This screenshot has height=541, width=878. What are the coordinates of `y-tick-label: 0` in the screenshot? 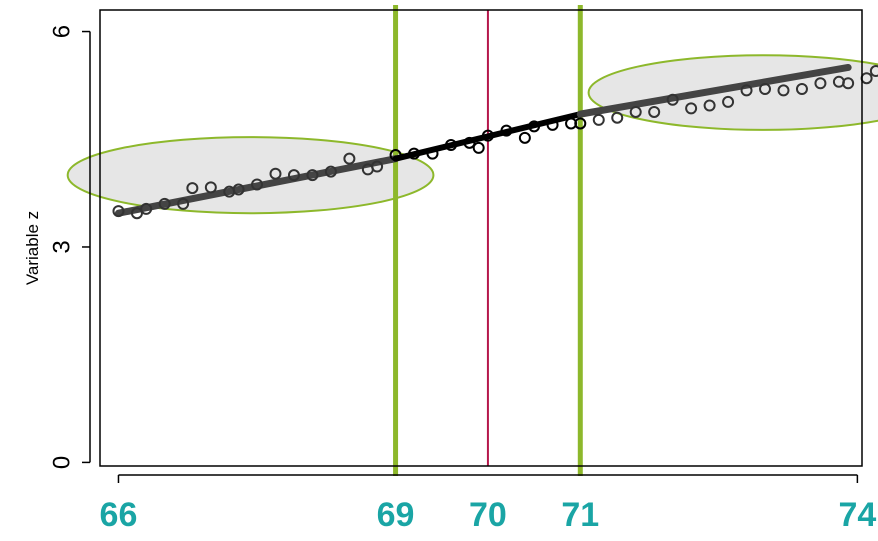 It's located at (62, 462).